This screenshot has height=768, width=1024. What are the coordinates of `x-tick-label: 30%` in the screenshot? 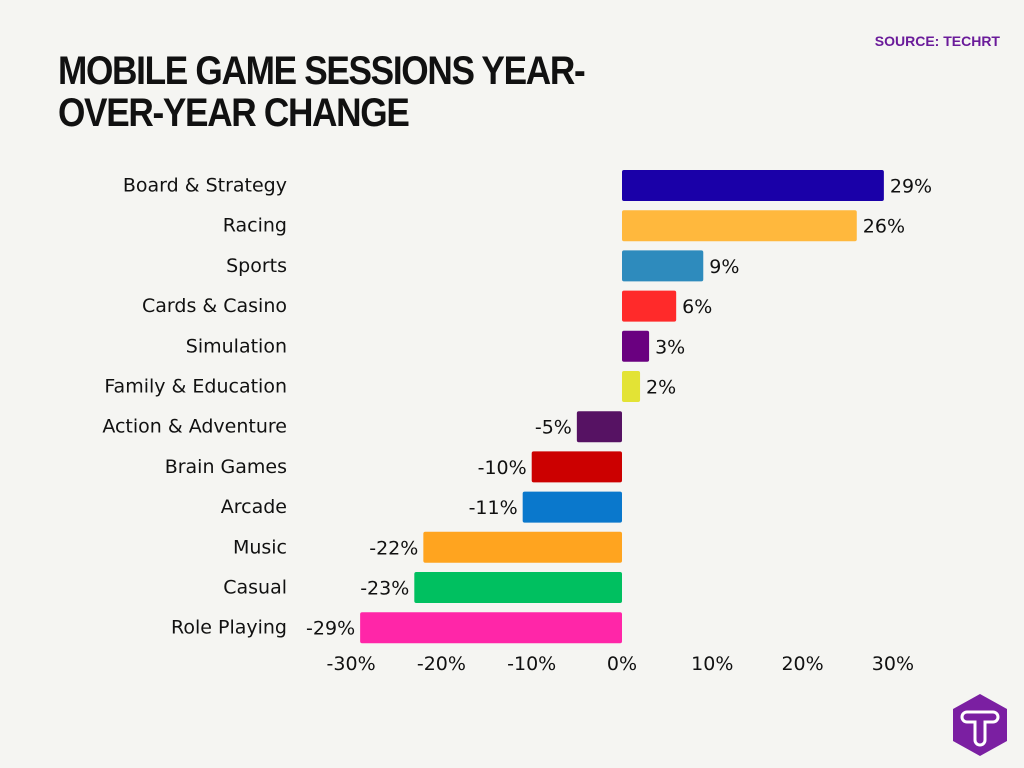 It's located at (893, 664).